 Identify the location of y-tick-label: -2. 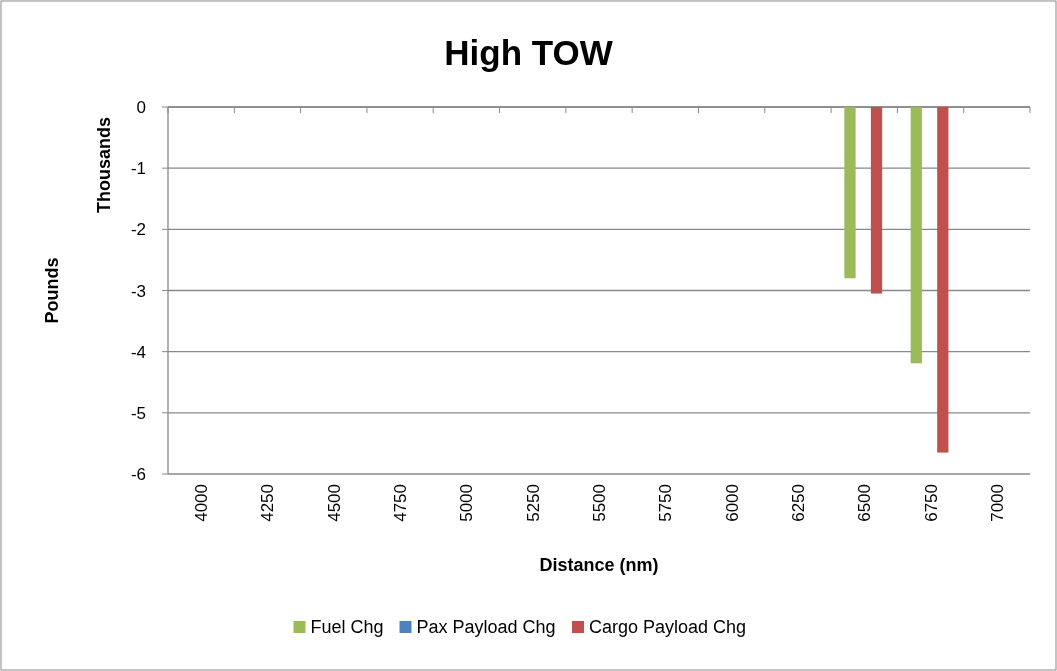
(138, 230).